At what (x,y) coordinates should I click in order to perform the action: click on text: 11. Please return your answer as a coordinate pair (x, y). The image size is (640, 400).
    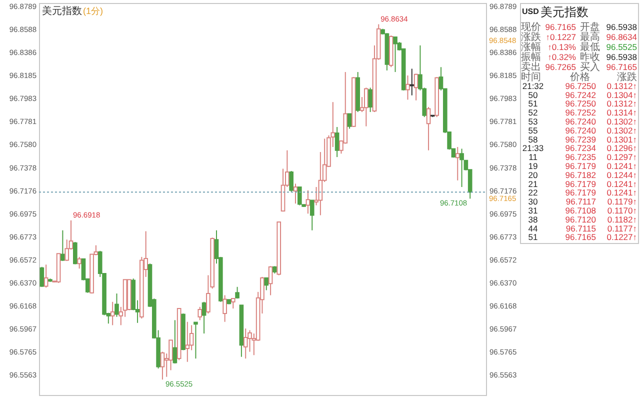
    Looking at the image, I should click on (533, 157).